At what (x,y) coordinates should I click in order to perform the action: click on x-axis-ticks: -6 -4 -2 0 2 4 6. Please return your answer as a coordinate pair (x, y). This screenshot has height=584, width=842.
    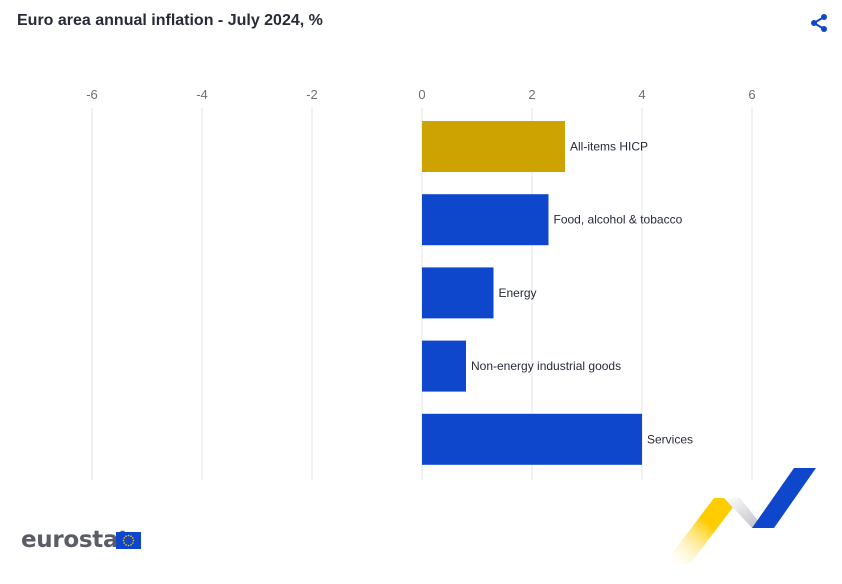
    Looking at the image, I should click on (420, 94).